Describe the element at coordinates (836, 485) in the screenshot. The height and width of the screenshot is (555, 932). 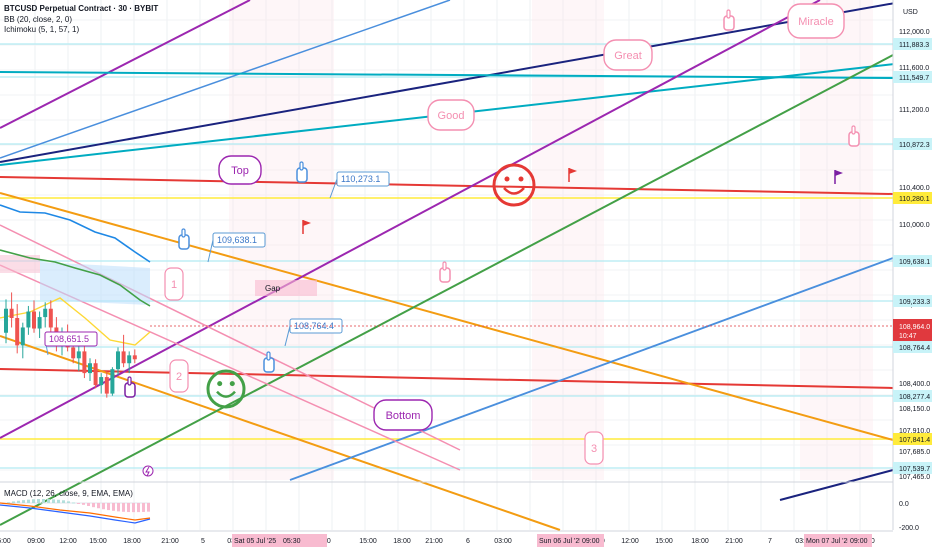
I see `navy-trendline-lower` at that location.